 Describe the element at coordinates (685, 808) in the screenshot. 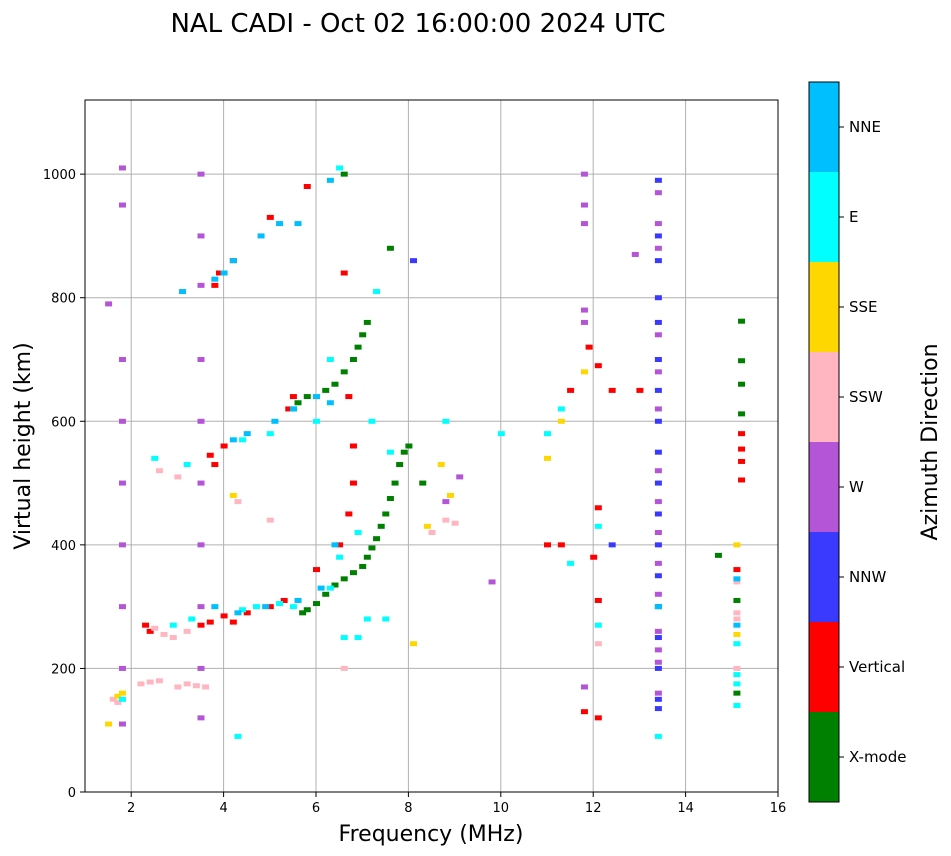

I see `x-tick-label: 14` at that location.